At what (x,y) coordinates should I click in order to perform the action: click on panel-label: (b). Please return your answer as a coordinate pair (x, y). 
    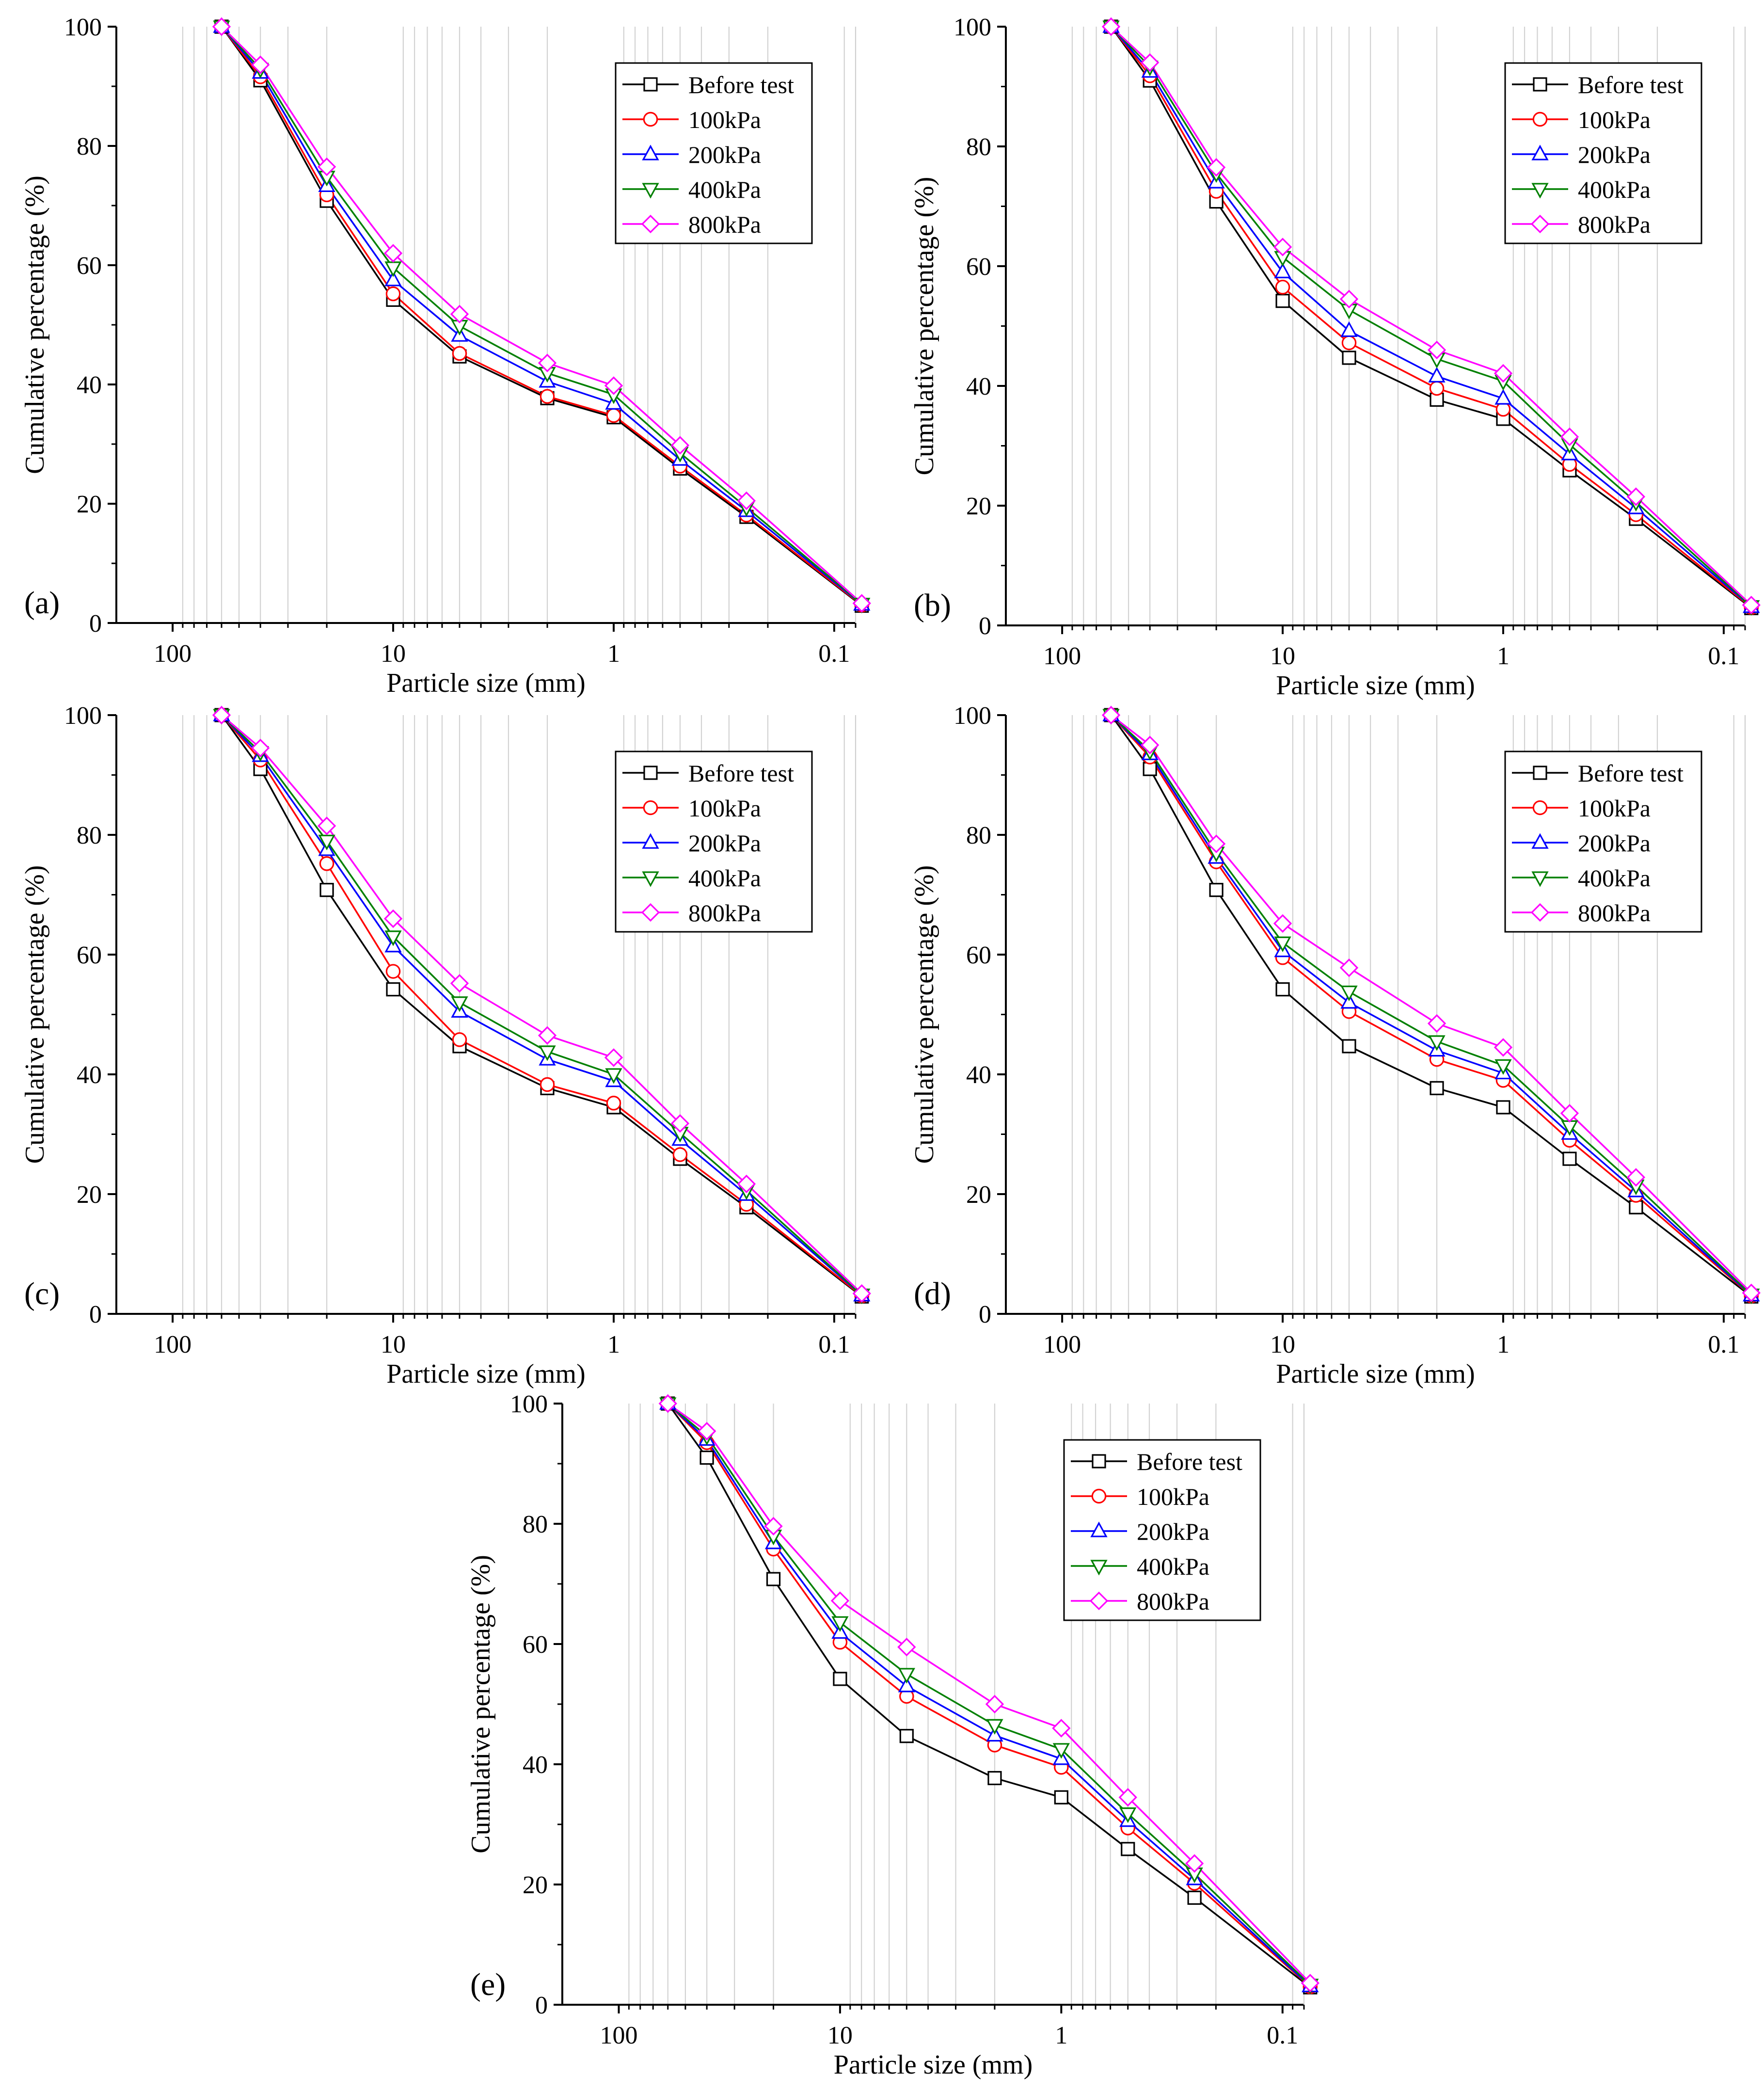
    Looking at the image, I should click on (932, 605).